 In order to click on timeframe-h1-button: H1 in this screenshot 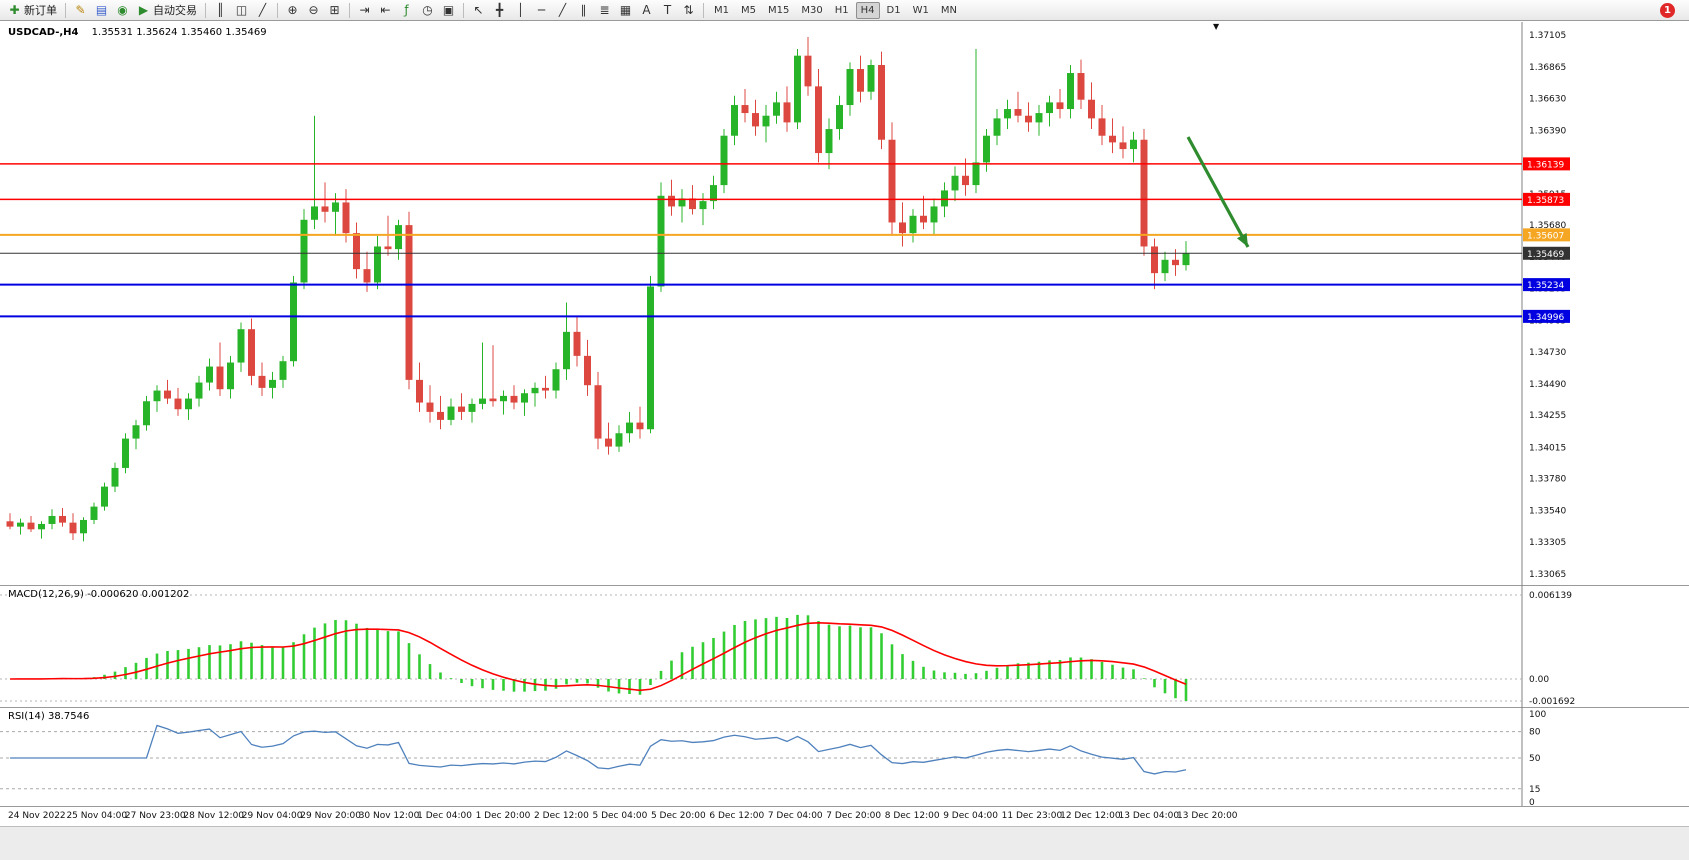, I will do `click(841, 10)`.